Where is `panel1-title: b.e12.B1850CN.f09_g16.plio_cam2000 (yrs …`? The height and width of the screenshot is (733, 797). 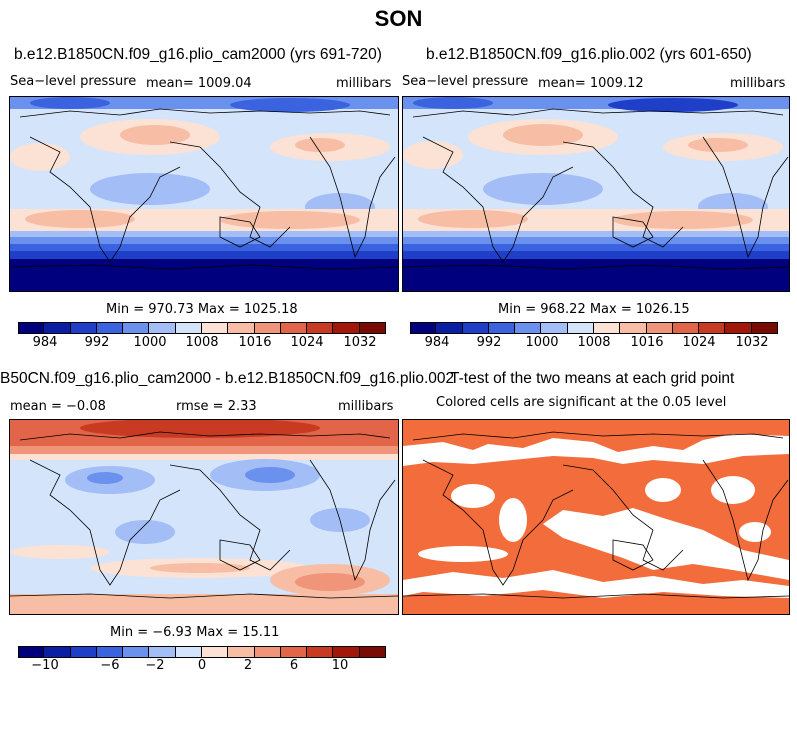
panel1-title: b.e12.B1850CN.f09_g16.plio_cam2000 (yrs … is located at coordinates (198, 54).